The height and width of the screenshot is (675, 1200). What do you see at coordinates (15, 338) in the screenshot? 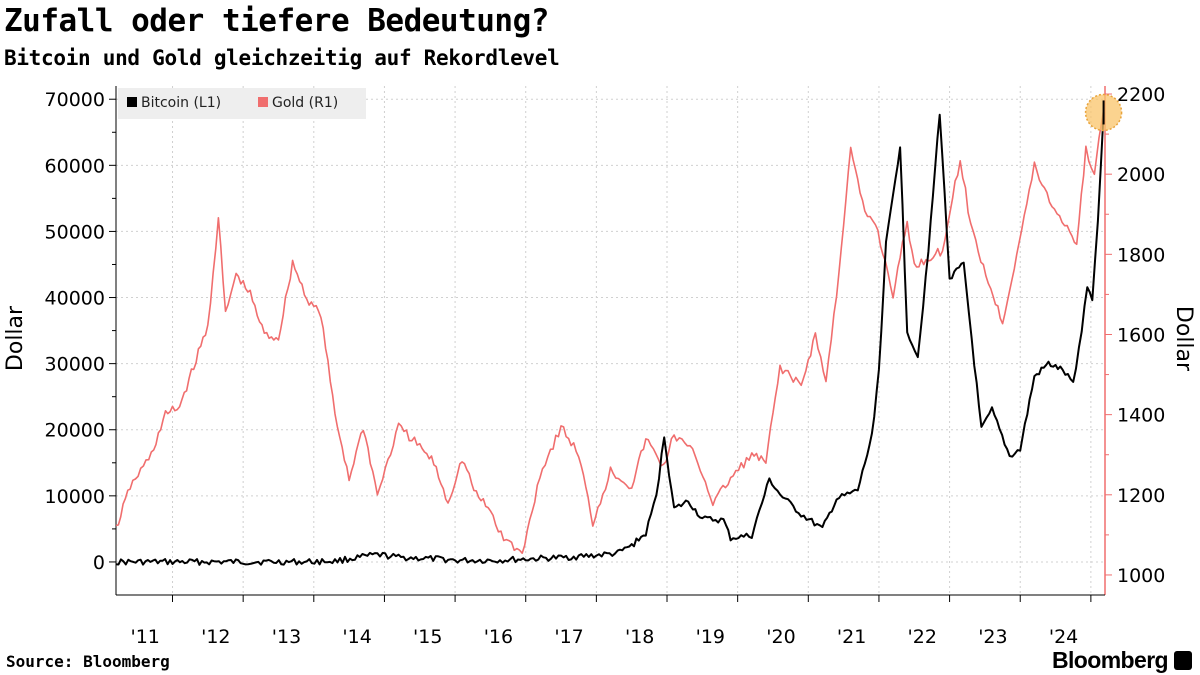
I see `left-axis-title: Dollar` at bounding box center [15, 338].